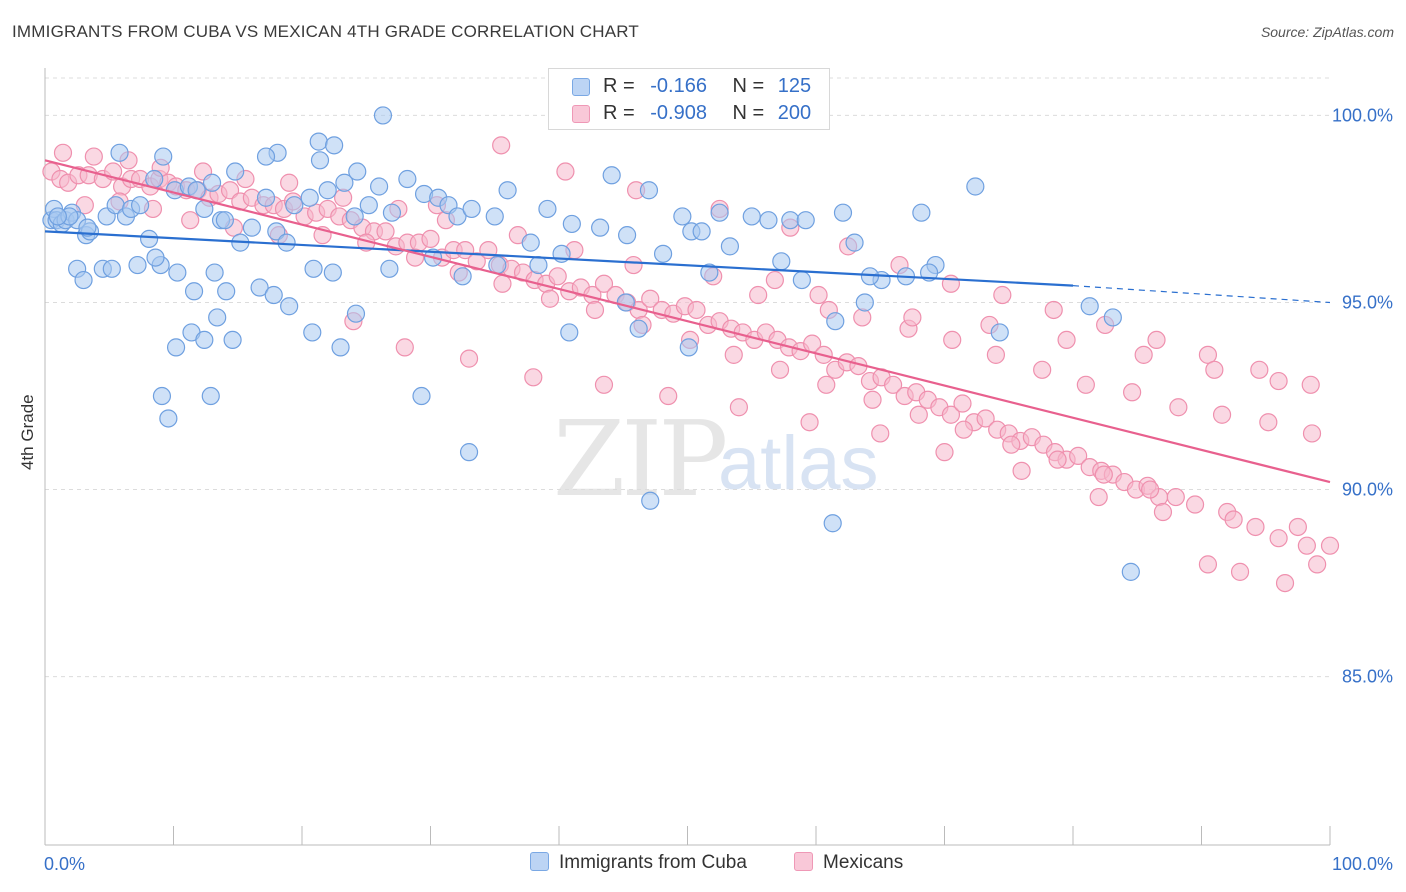 The height and width of the screenshot is (892, 1406). Describe the element at coordinates (794, 113) in the screenshot. I see `legend-n-value: 200` at that location.